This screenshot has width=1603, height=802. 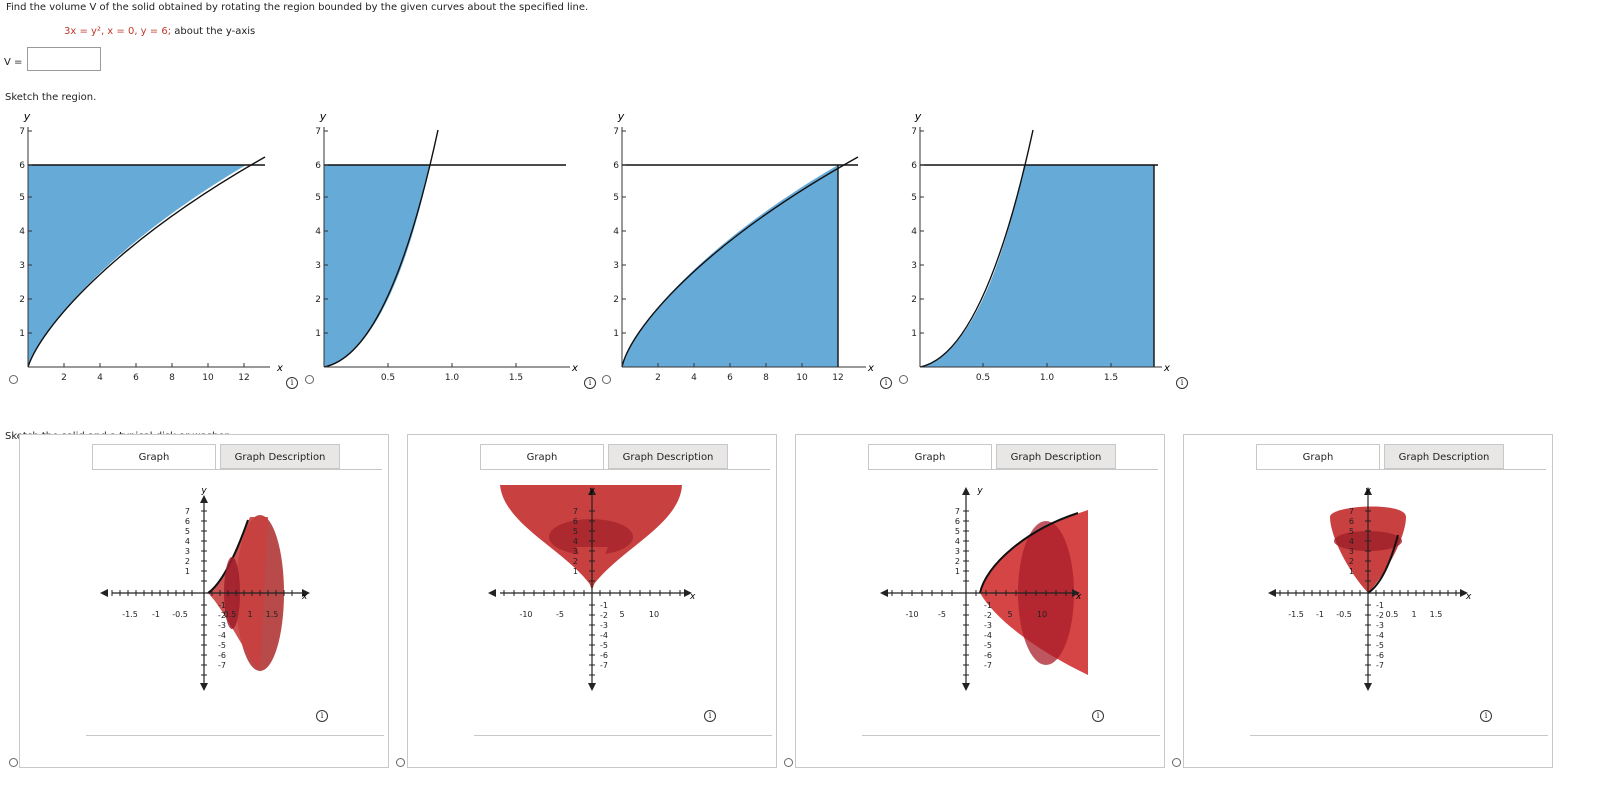 I want to click on region-1-ytick: 6, so click(x=22, y=166).